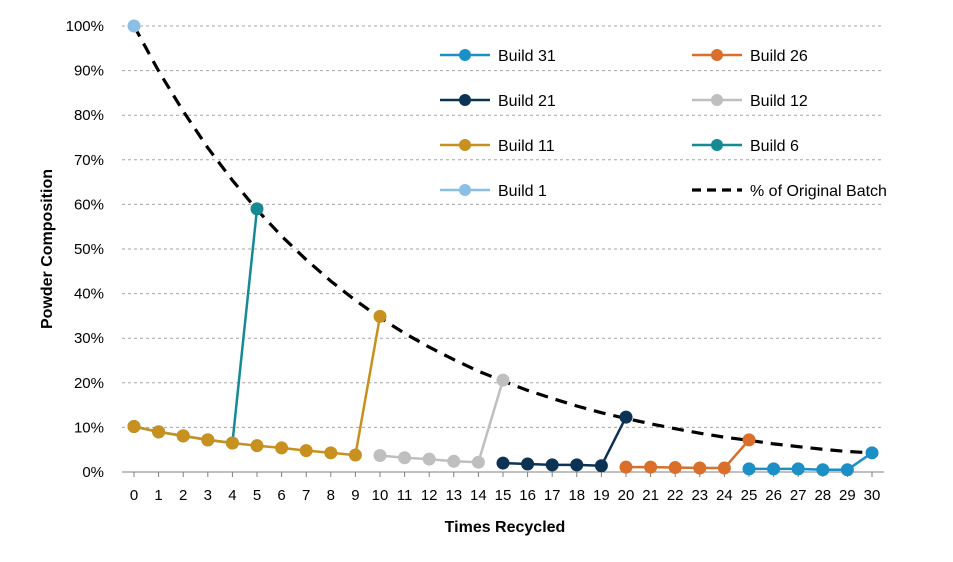  I want to click on legend-label: Build 1, so click(522, 191).